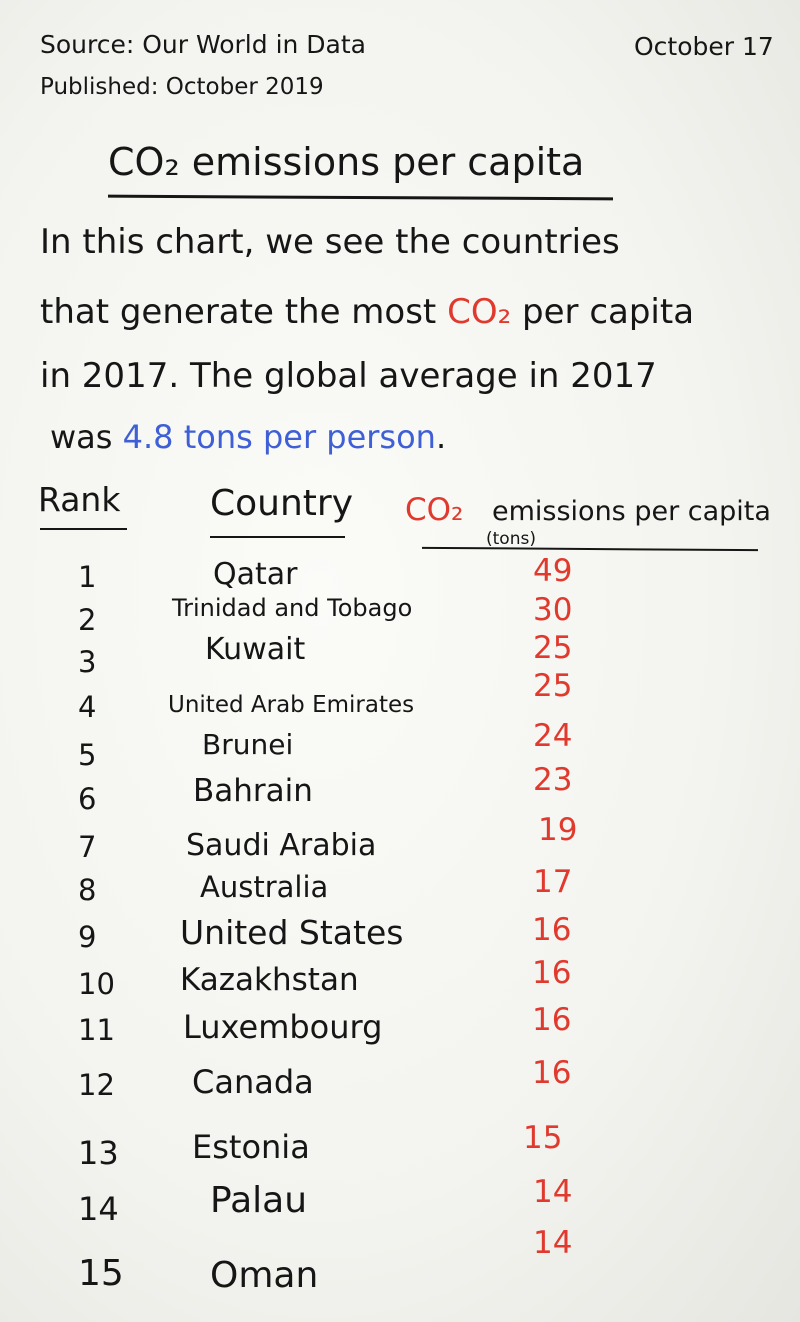  I want to click on row-country: Australia, so click(264, 887).